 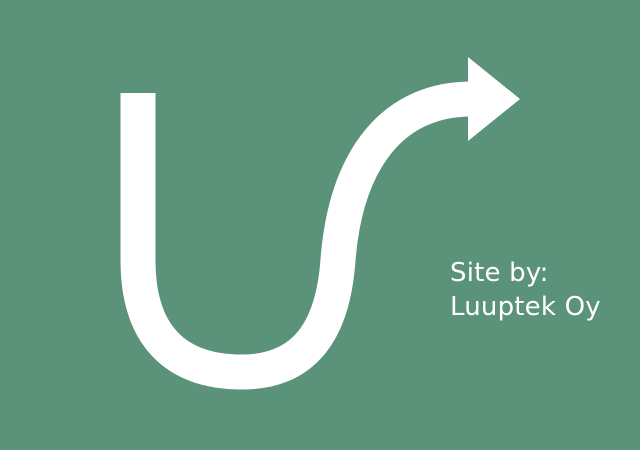 I want to click on arrow-head, so click(x=494, y=99).